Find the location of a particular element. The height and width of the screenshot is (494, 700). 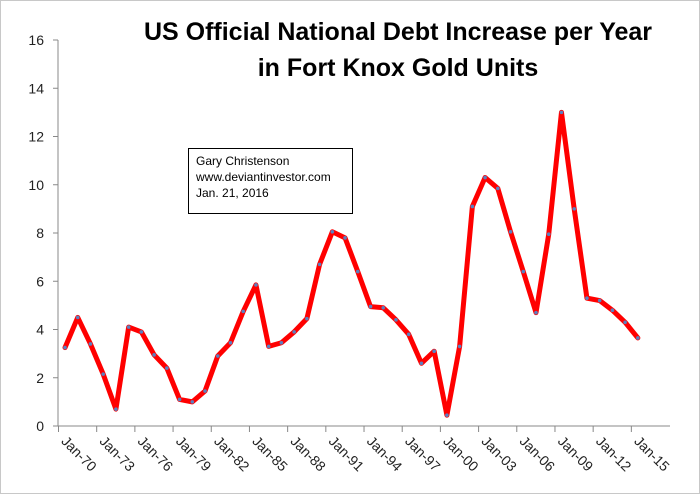

annotation-author: Gary Christenson is located at coordinates (243, 161).